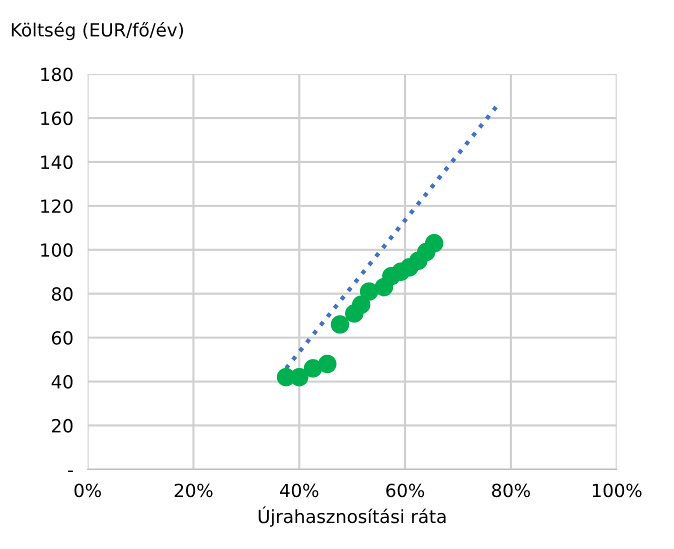 The image size is (674, 549). I want to click on x-tick-label: 20%, so click(193, 491).